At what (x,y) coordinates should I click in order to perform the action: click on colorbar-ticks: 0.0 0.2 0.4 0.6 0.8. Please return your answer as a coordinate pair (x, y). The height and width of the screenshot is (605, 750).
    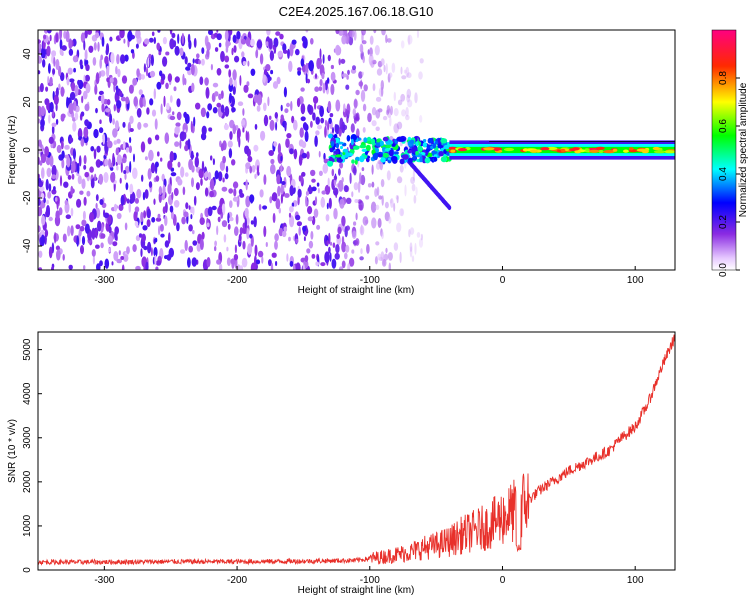
    Looking at the image, I should click on (729, 174).